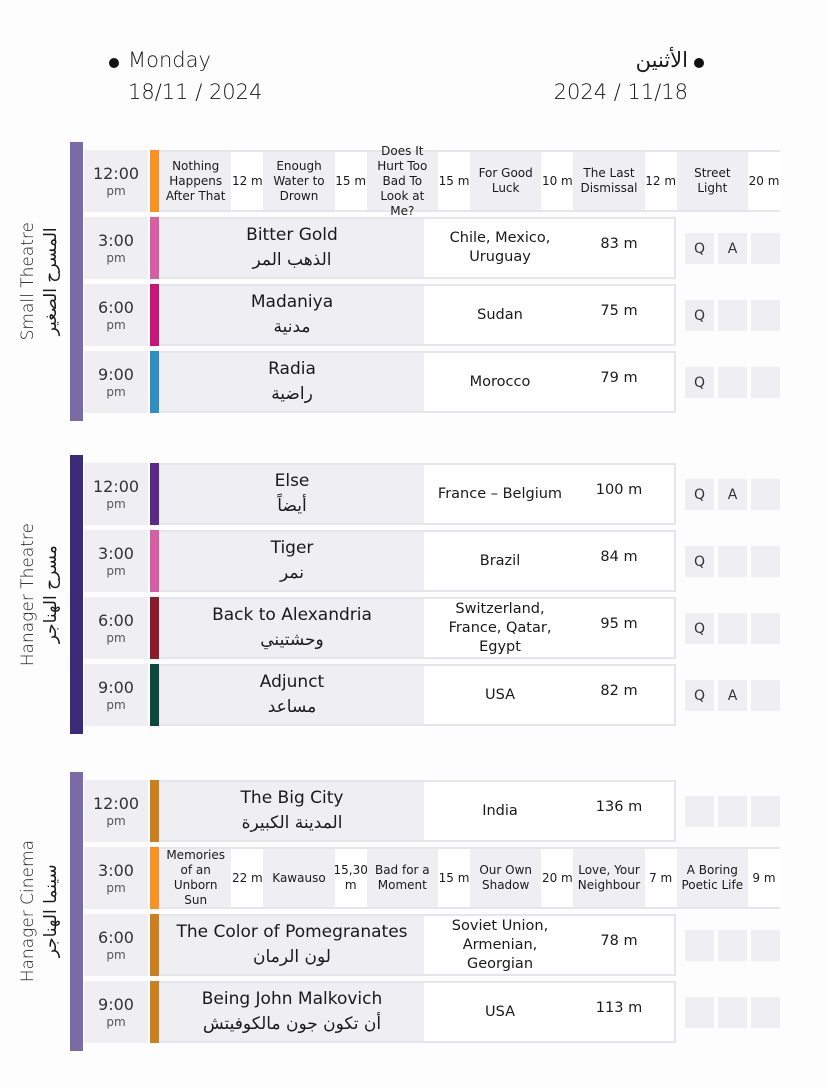 The image size is (828, 1088). Describe the element at coordinates (292, 260) in the screenshot. I see `title-ar: الذهب المر` at that location.